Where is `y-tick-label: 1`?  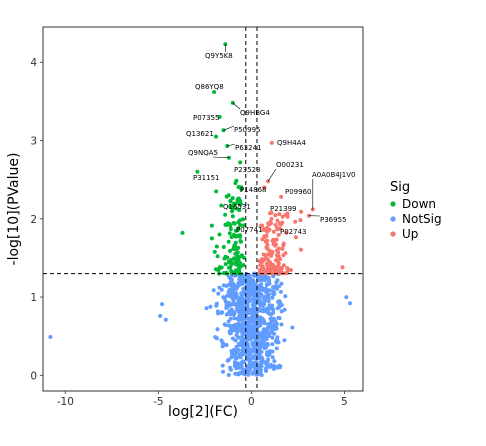
y-tick-label: 1 is located at coordinates (33, 298).